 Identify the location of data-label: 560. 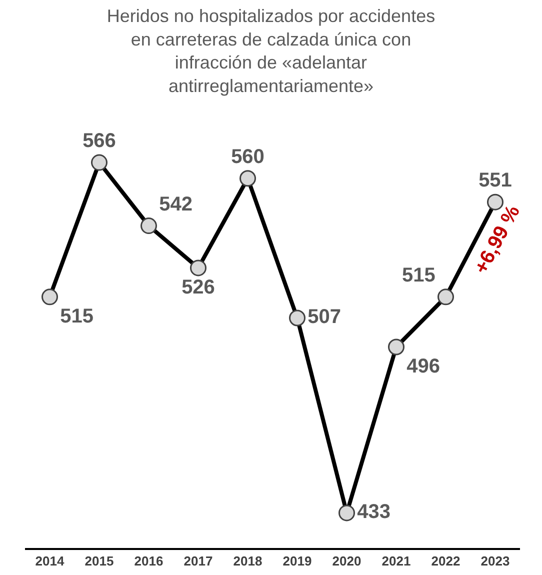
(247, 157).